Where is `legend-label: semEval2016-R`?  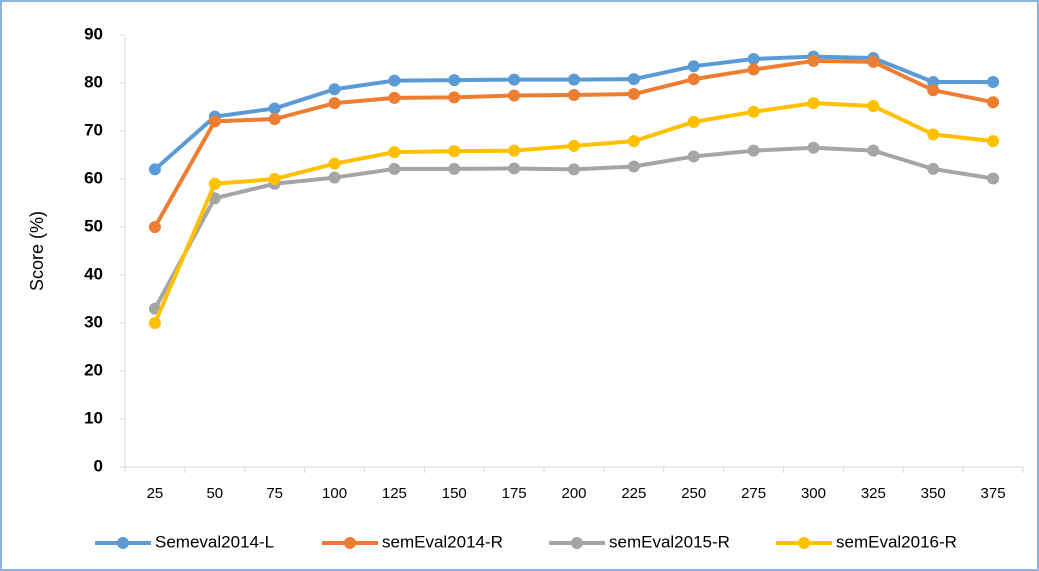
legend-label: semEval2016-R is located at coordinates (896, 541).